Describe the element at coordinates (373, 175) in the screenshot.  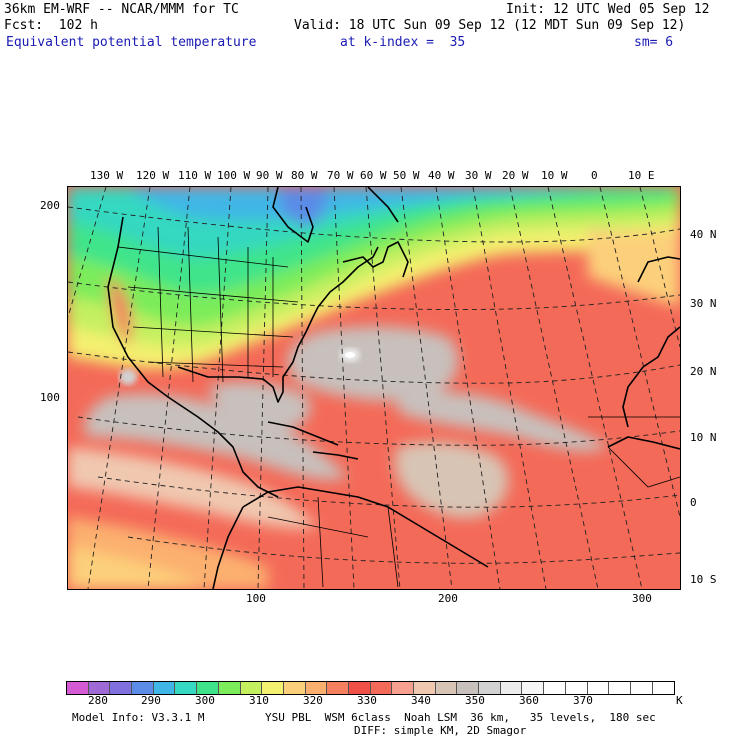
I see `lon-label: 60 W` at that location.